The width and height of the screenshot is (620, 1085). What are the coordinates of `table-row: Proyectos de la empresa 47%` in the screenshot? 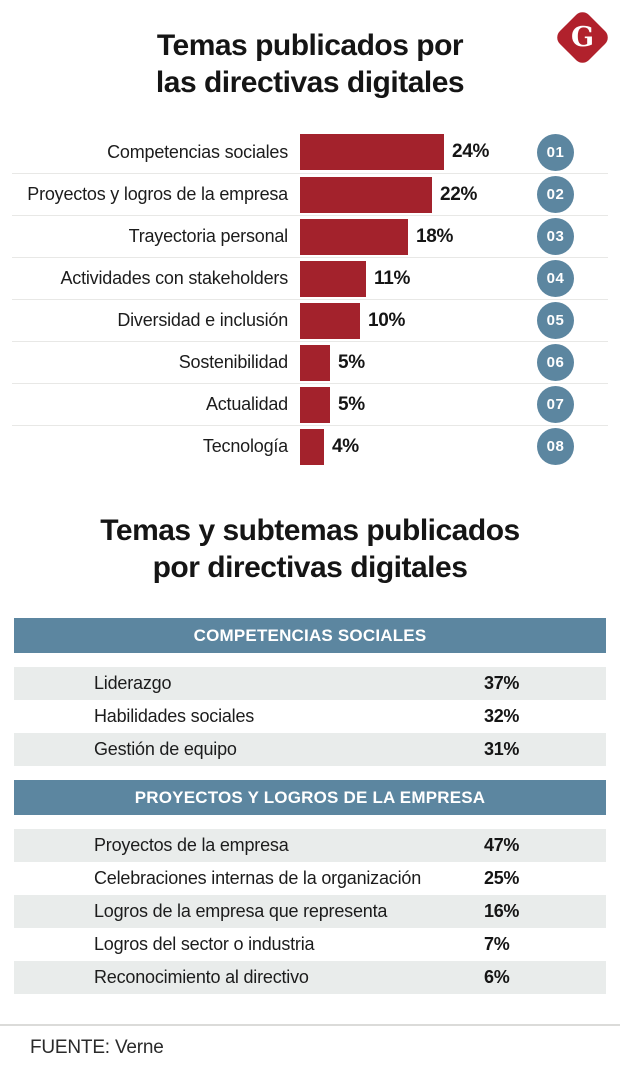 It's located at (310, 845).